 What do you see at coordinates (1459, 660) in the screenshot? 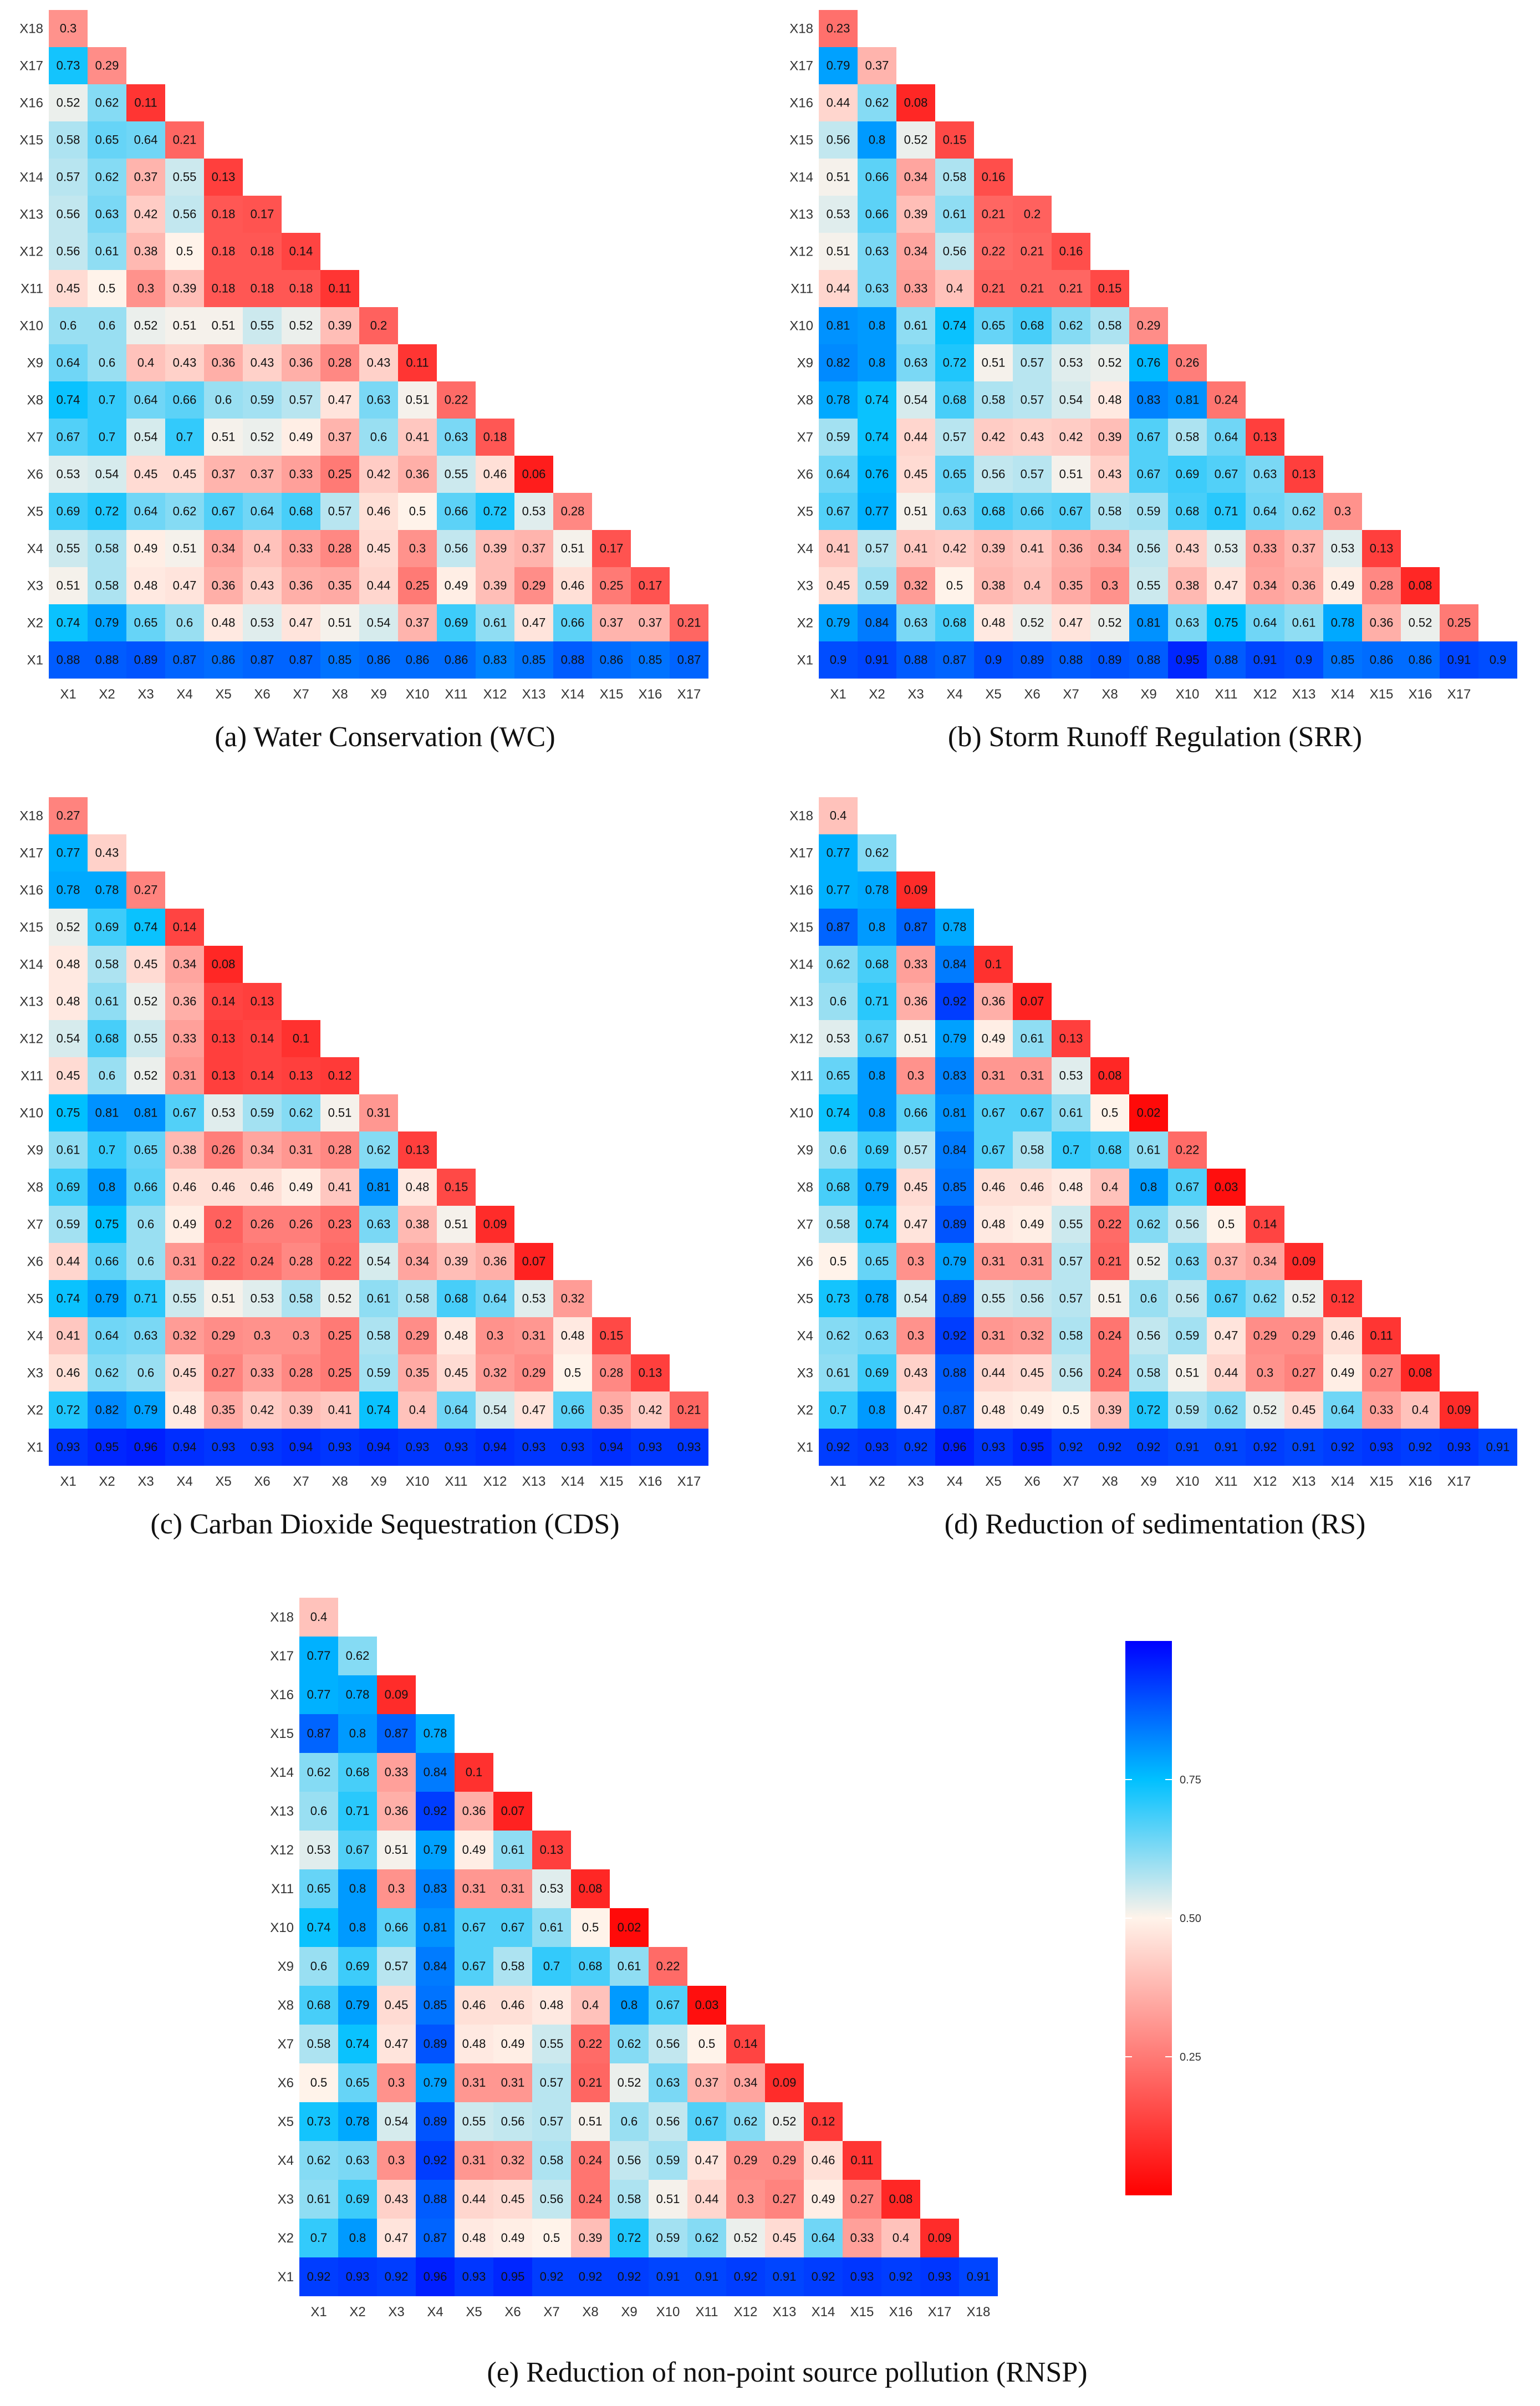
I see `cell-X1-X17` at bounding box center [1459, 660].